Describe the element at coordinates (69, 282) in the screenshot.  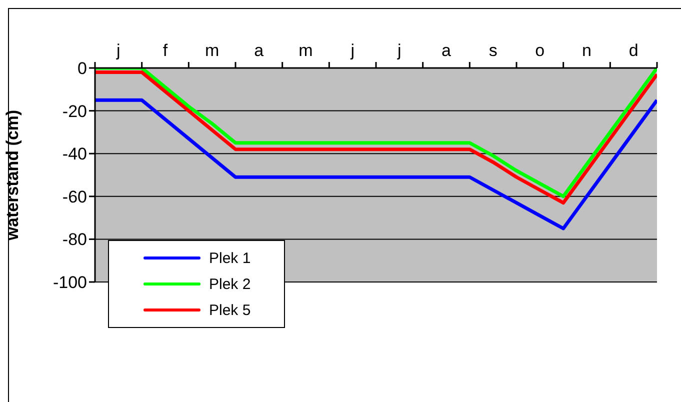
I see `y-tick-label: -100` at that location.